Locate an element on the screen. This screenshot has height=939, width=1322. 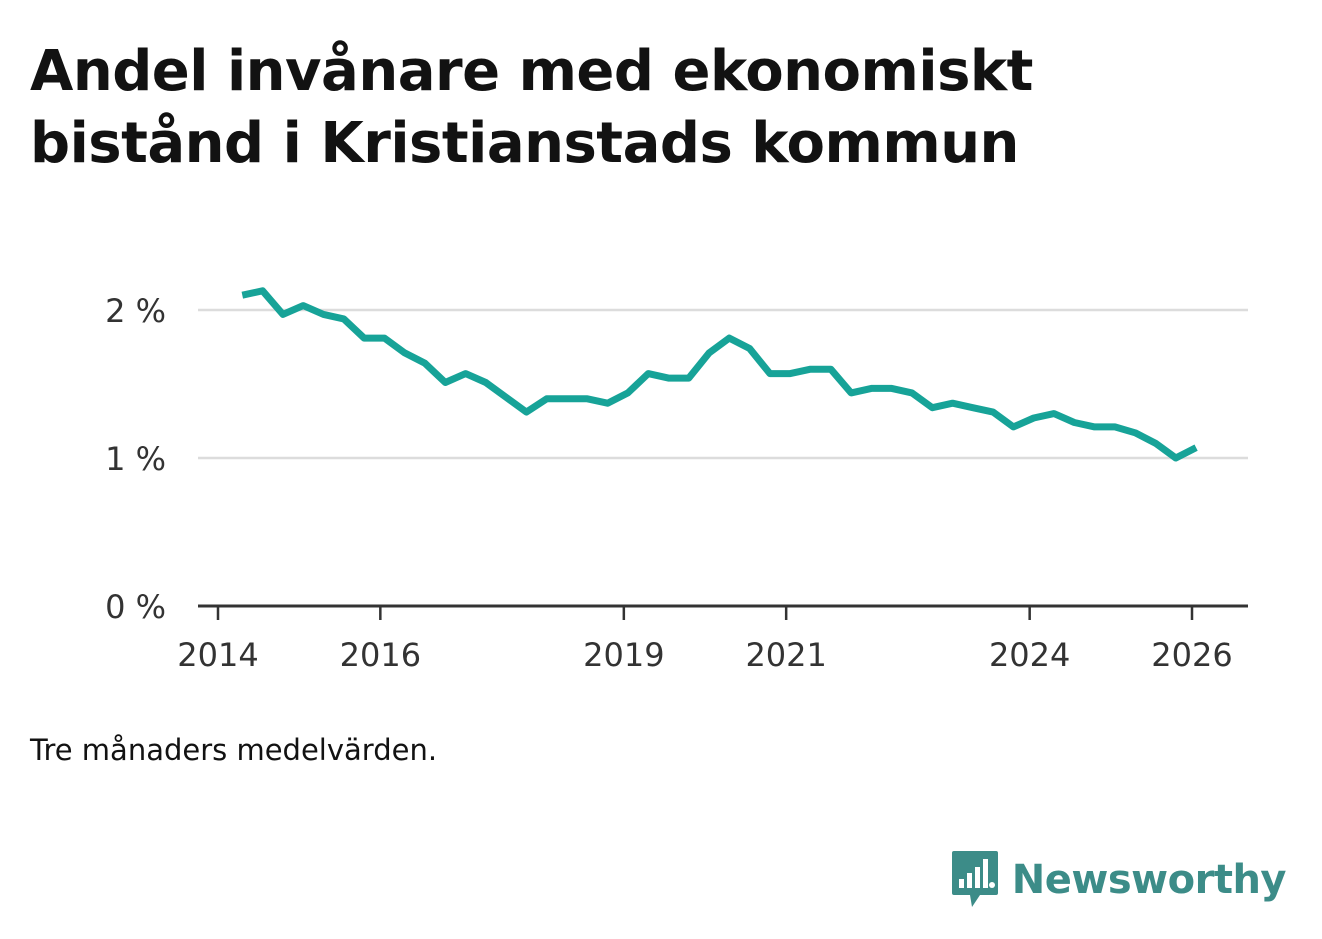
brand-logo: Newsworthy is located at coordinates (1118, 880).